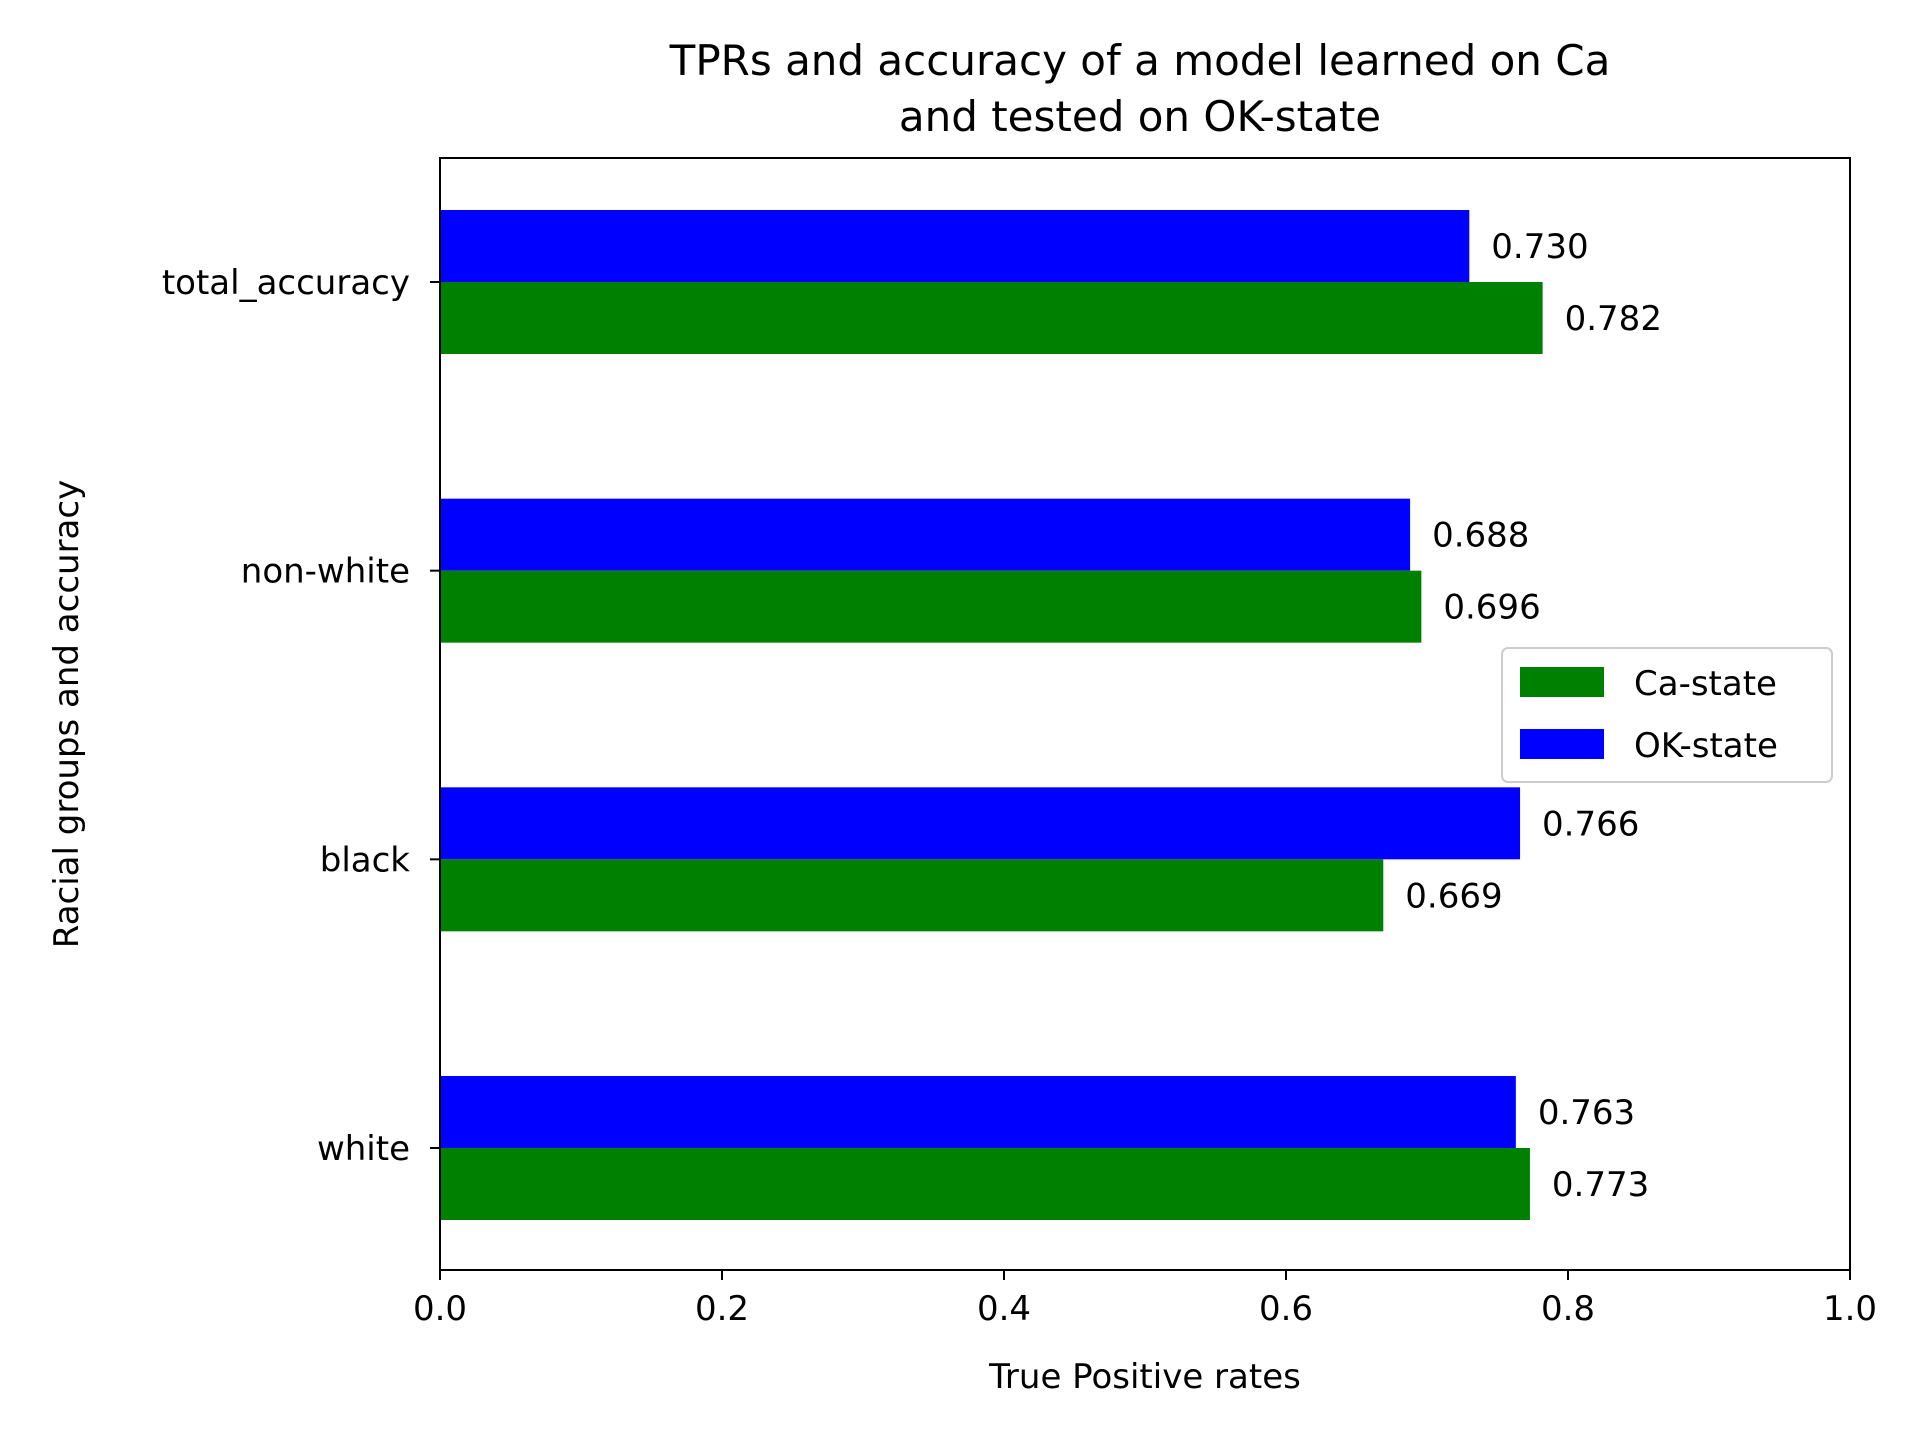 This screenshot has height=1440, width=1920. Describe the element at coordinates (1600, 1185) in the screenshot. I see `data-label-ca-state-white: 0.773` at that location.